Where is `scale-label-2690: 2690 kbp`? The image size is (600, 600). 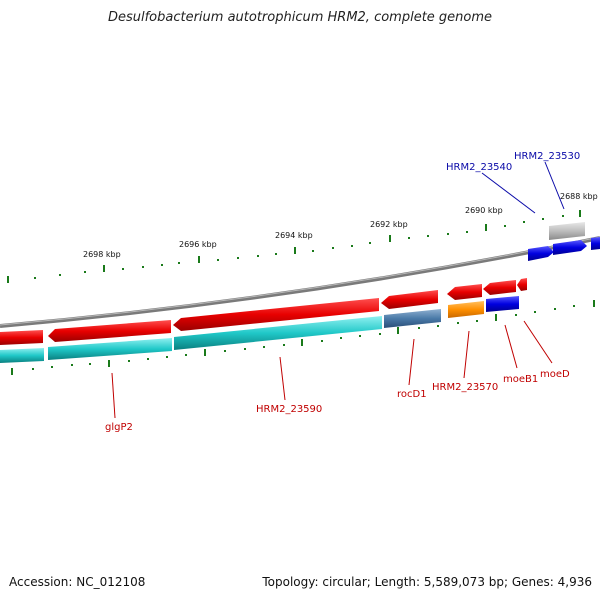 scale-label-2690: 2690 kbp is located at coordinates (484, 210).